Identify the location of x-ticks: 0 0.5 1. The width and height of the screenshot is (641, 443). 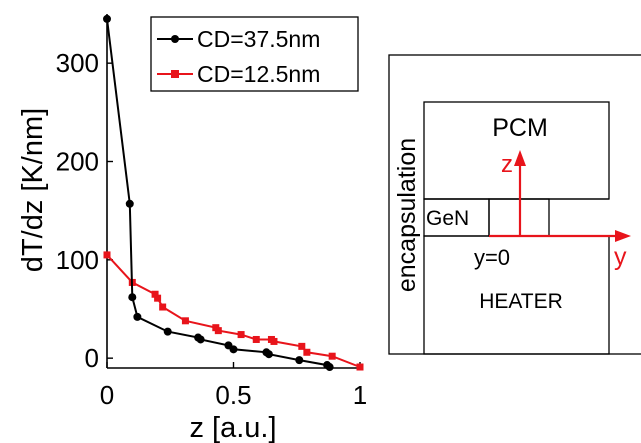
(233, 386).